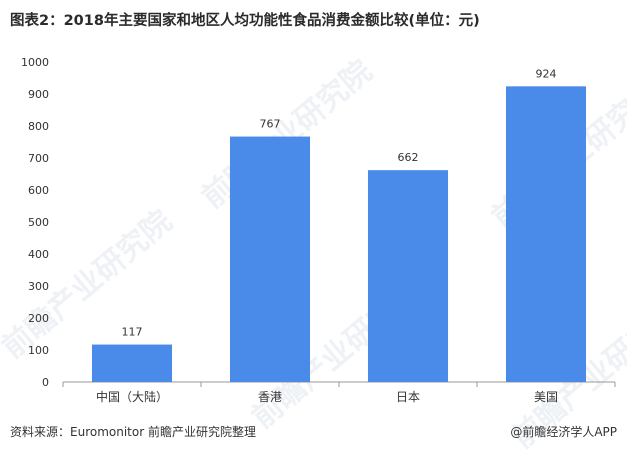 The height and width of the screenshot is (456, 627). I want to click on x-tick-label: 日本, so click(408, 397).